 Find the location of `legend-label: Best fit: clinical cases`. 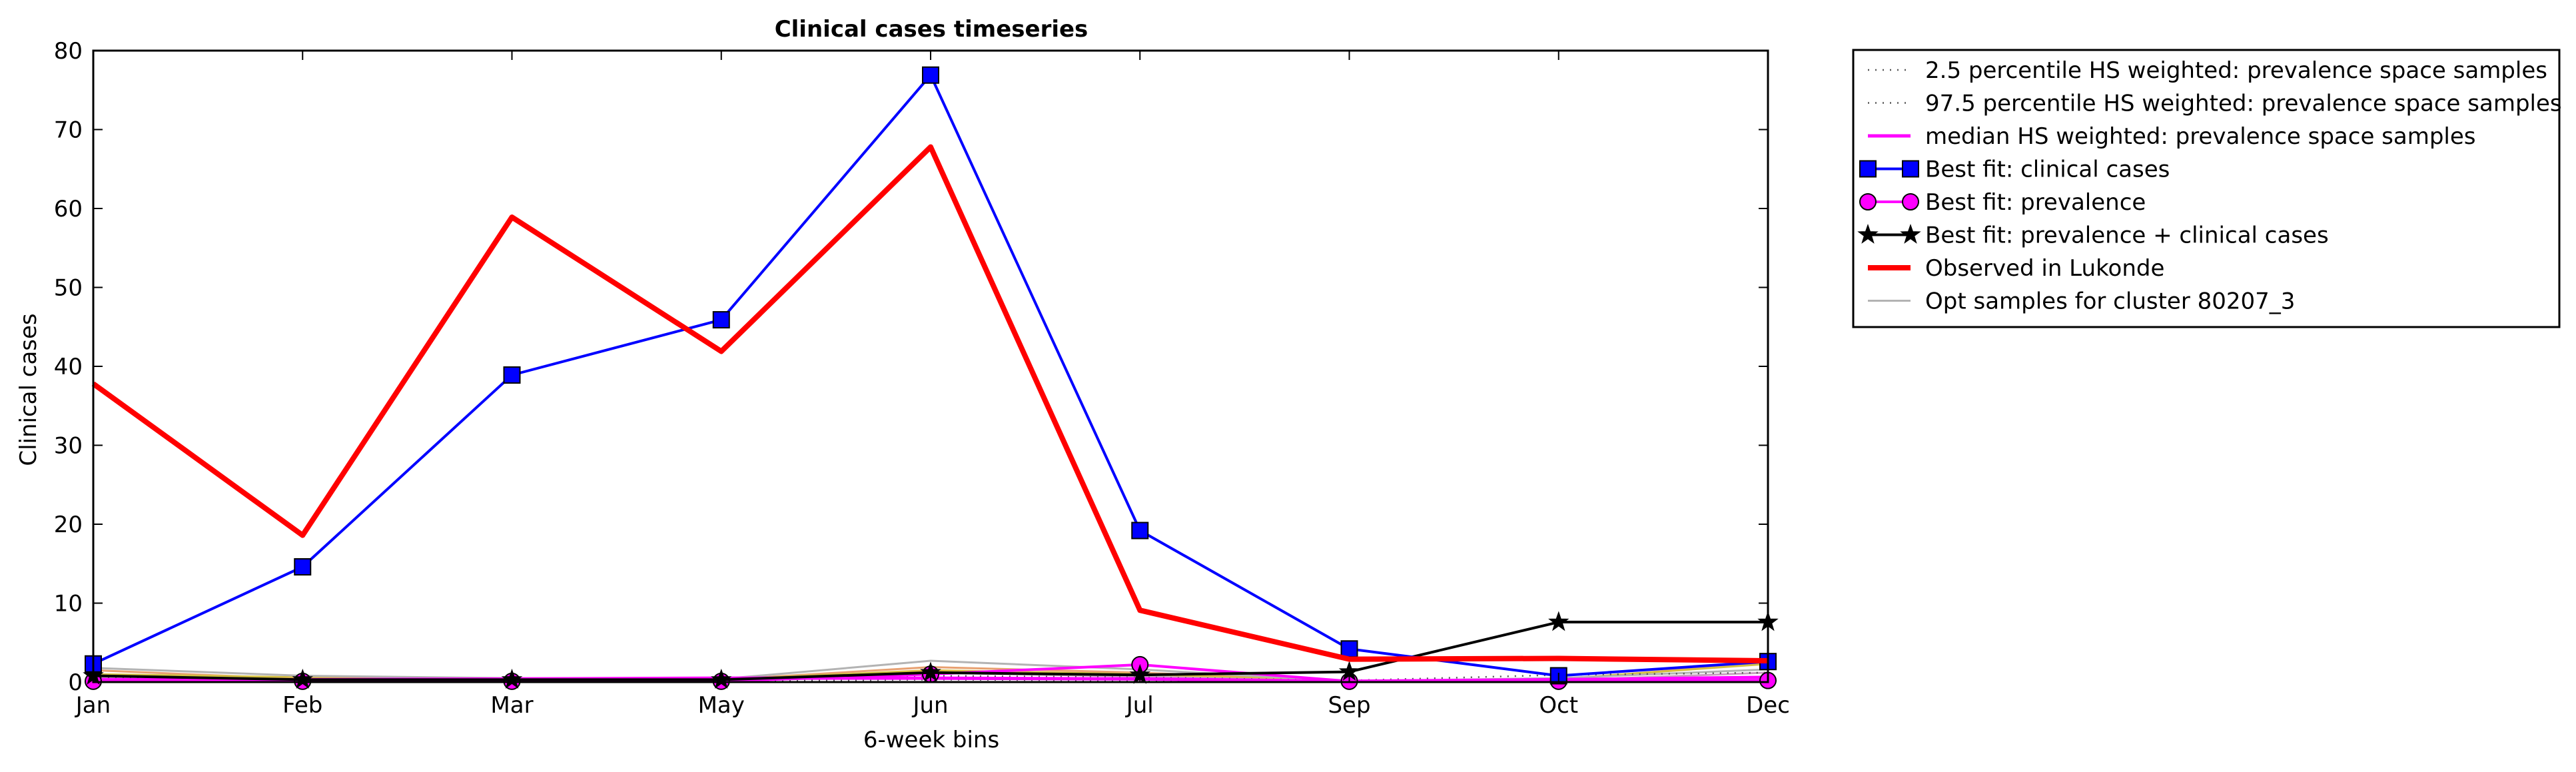

legend-label: Best fit: clinical cases is located at coordinates (2048, 170).